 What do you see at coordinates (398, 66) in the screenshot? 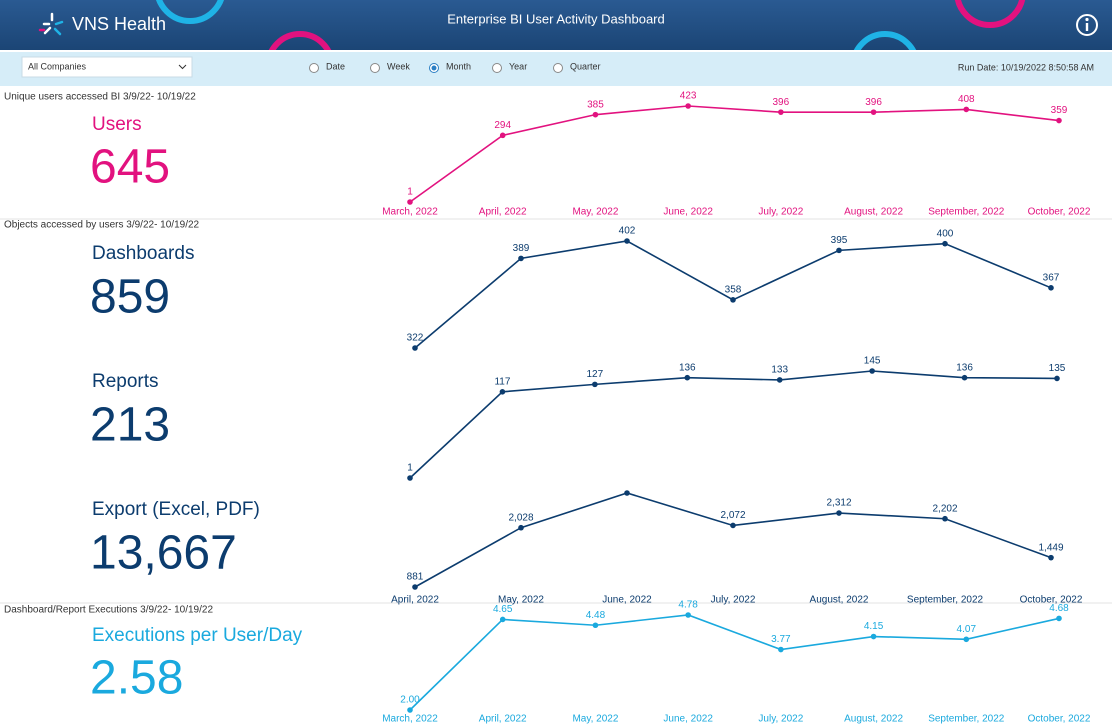
I see `radio-label: Week` at bounding box center [398, 66].